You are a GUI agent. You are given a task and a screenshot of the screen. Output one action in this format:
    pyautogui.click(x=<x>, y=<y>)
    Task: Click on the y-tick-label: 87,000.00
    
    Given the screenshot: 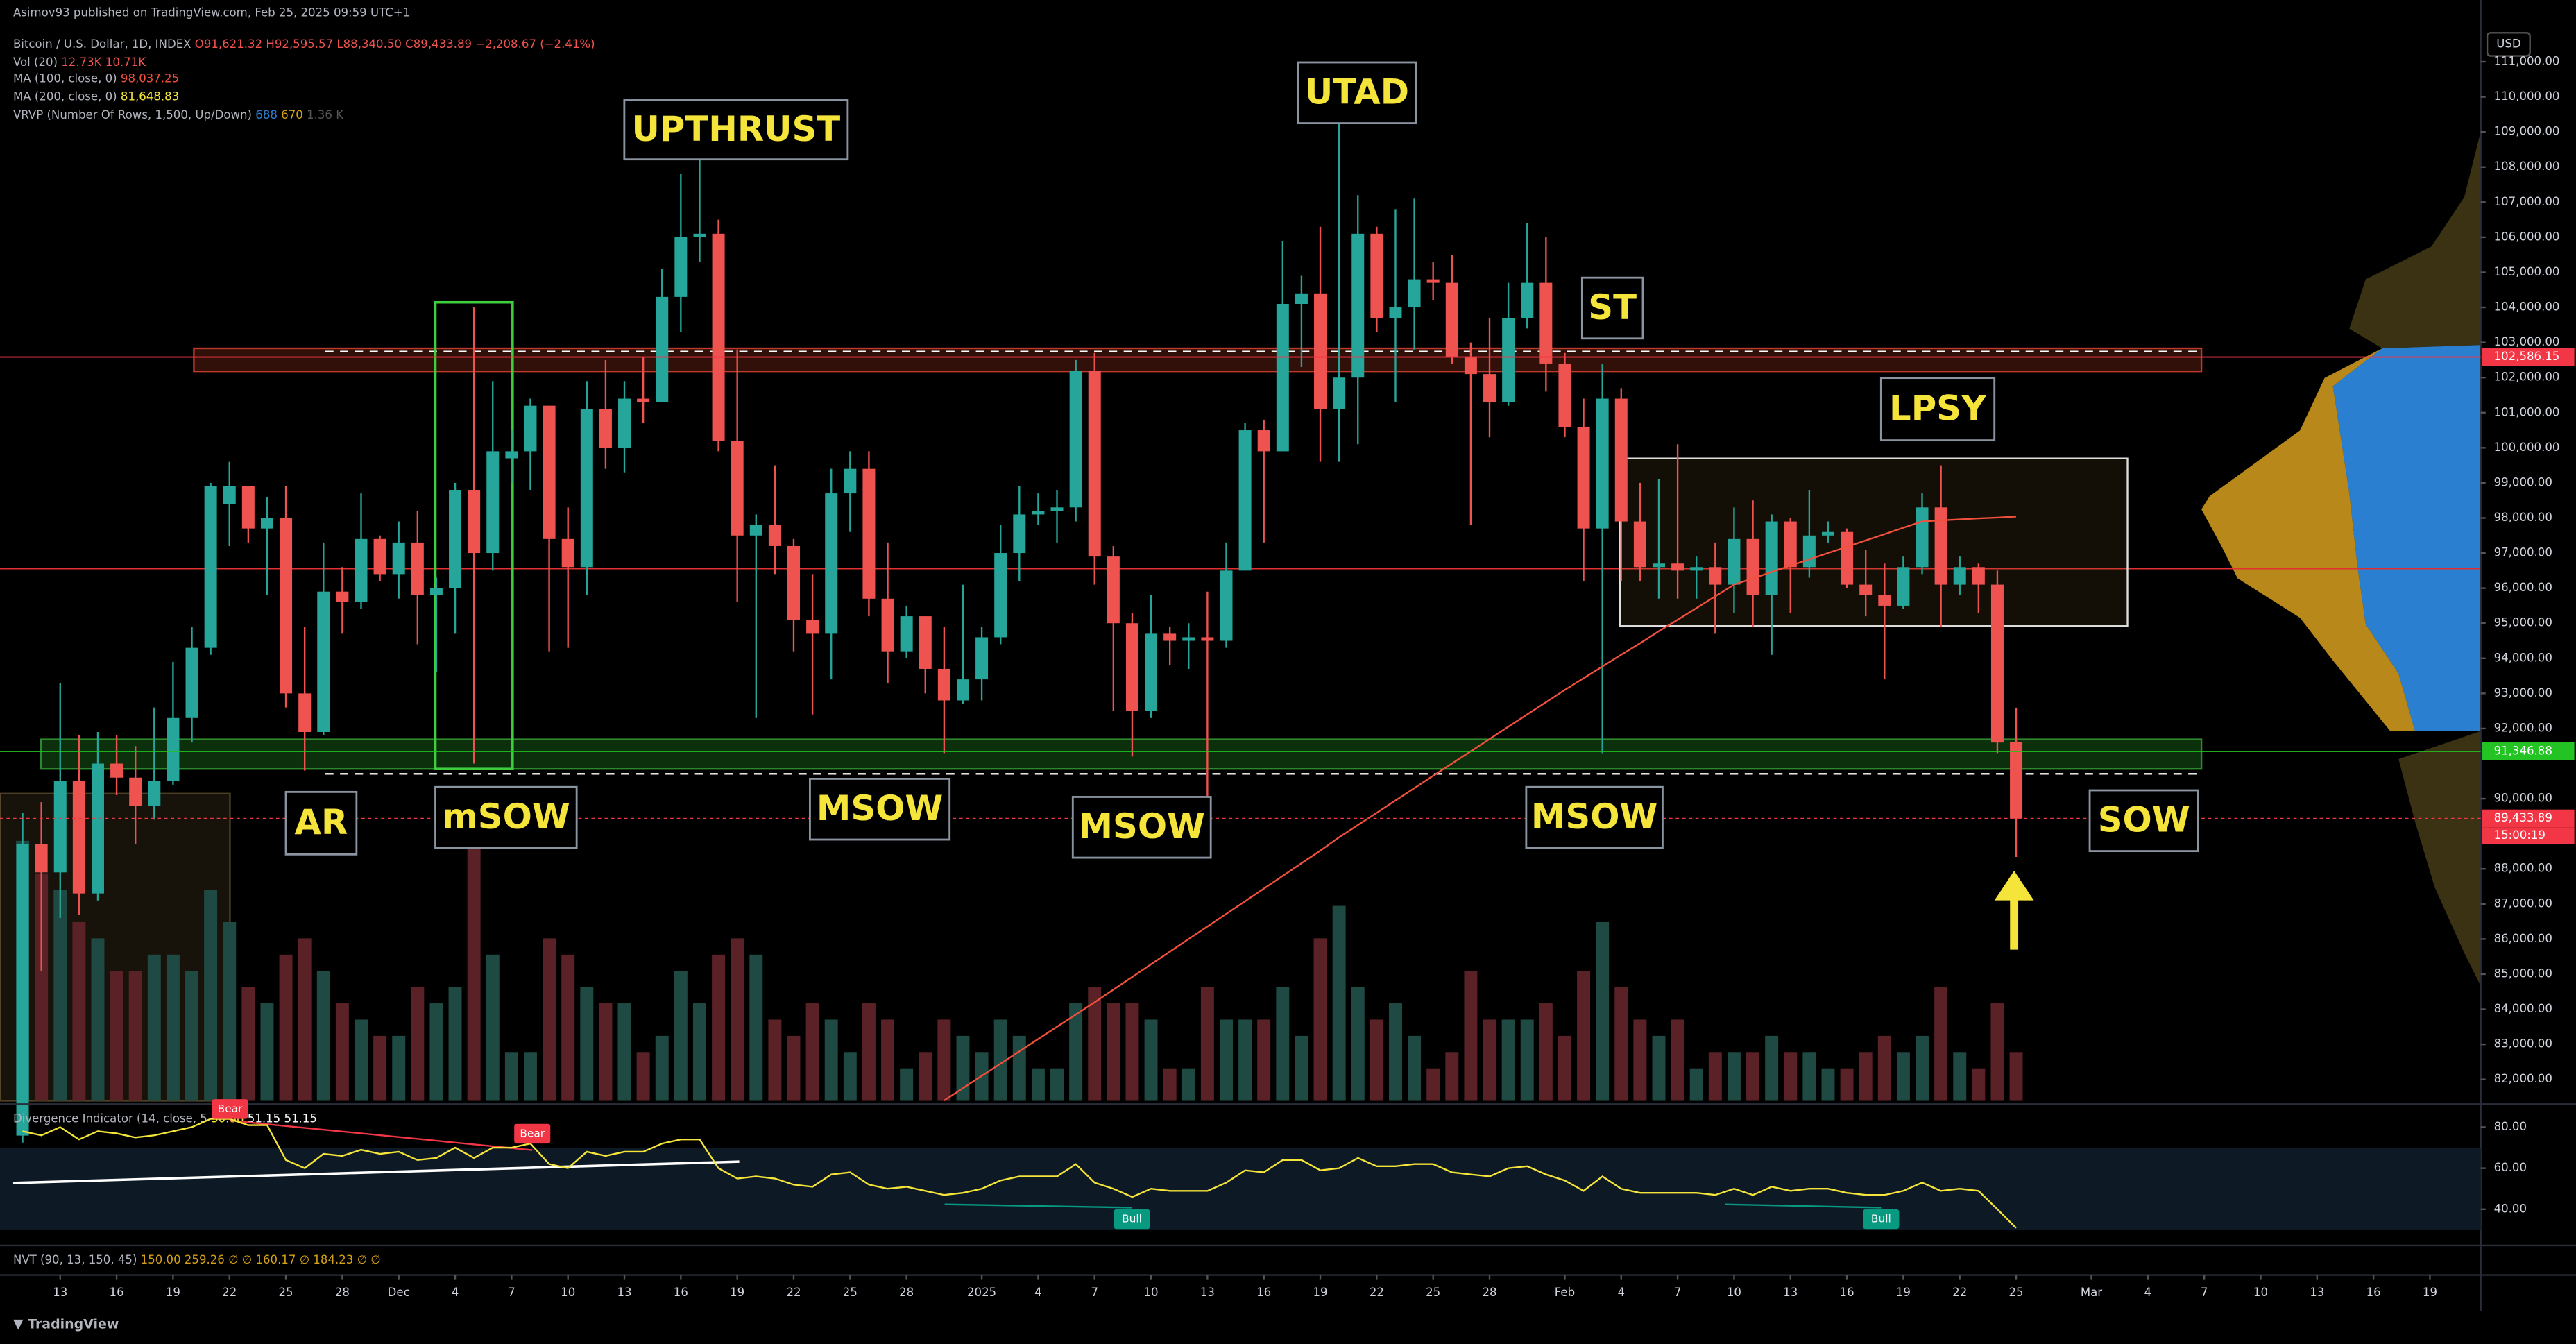 What is the action you would take?
    pyautogui.click(x=2523, y=903)
    